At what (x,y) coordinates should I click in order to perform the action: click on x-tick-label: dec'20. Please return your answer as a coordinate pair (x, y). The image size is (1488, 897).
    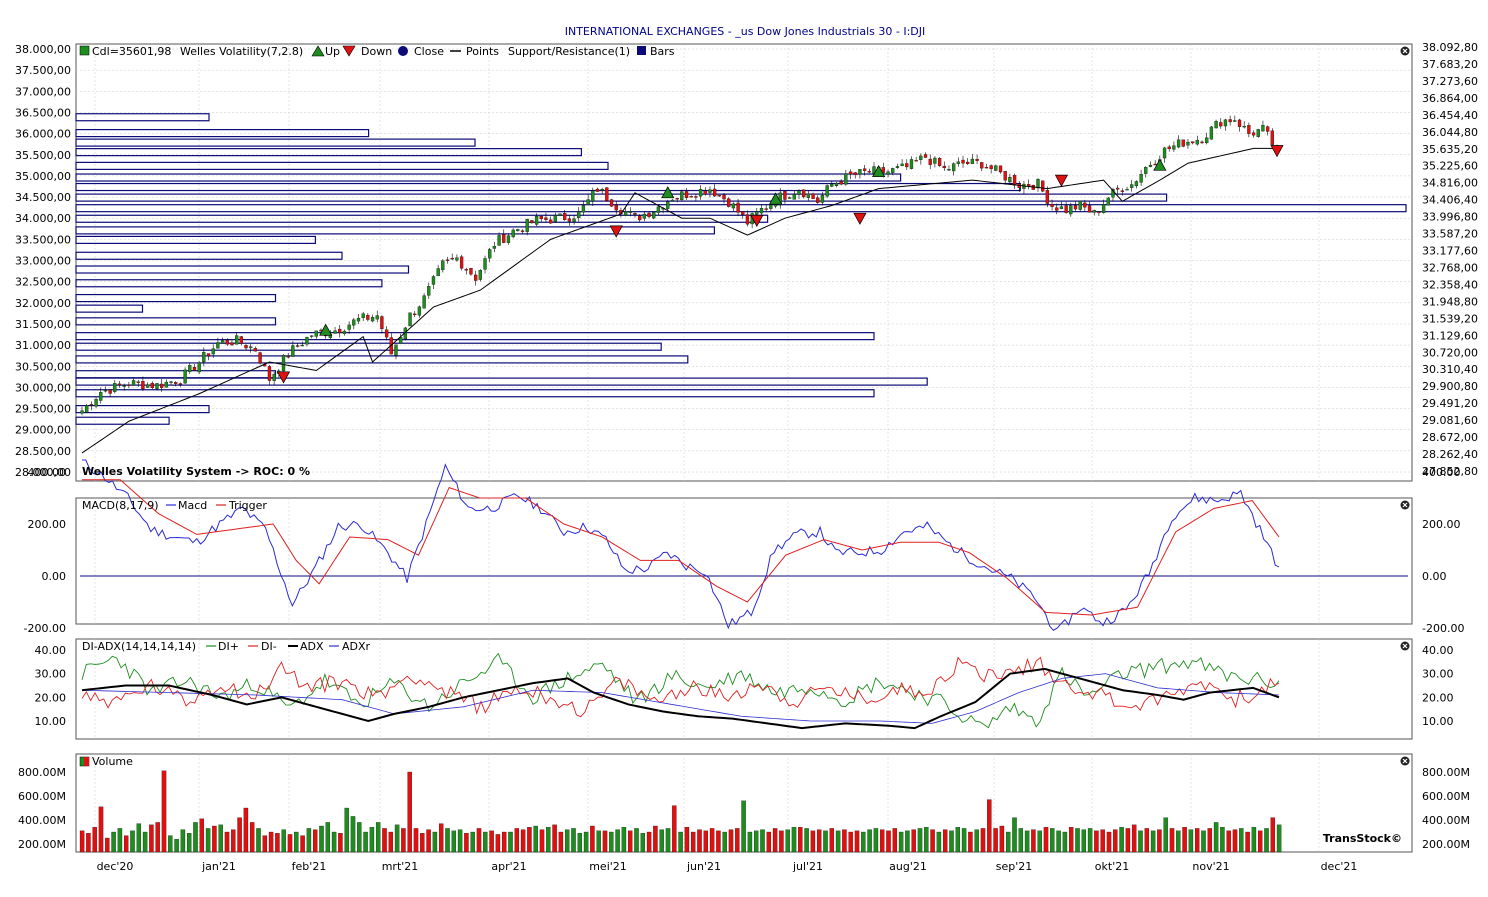
    Looking at the image, I should click on (115, 866).